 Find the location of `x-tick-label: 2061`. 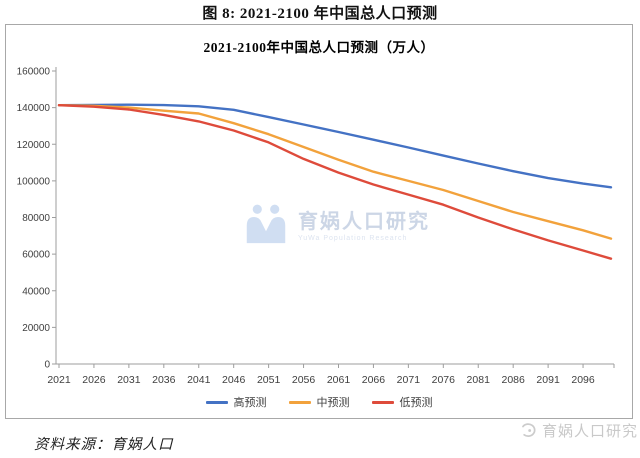

x-tick-label: 2061 is located at coordinates (339, 380).